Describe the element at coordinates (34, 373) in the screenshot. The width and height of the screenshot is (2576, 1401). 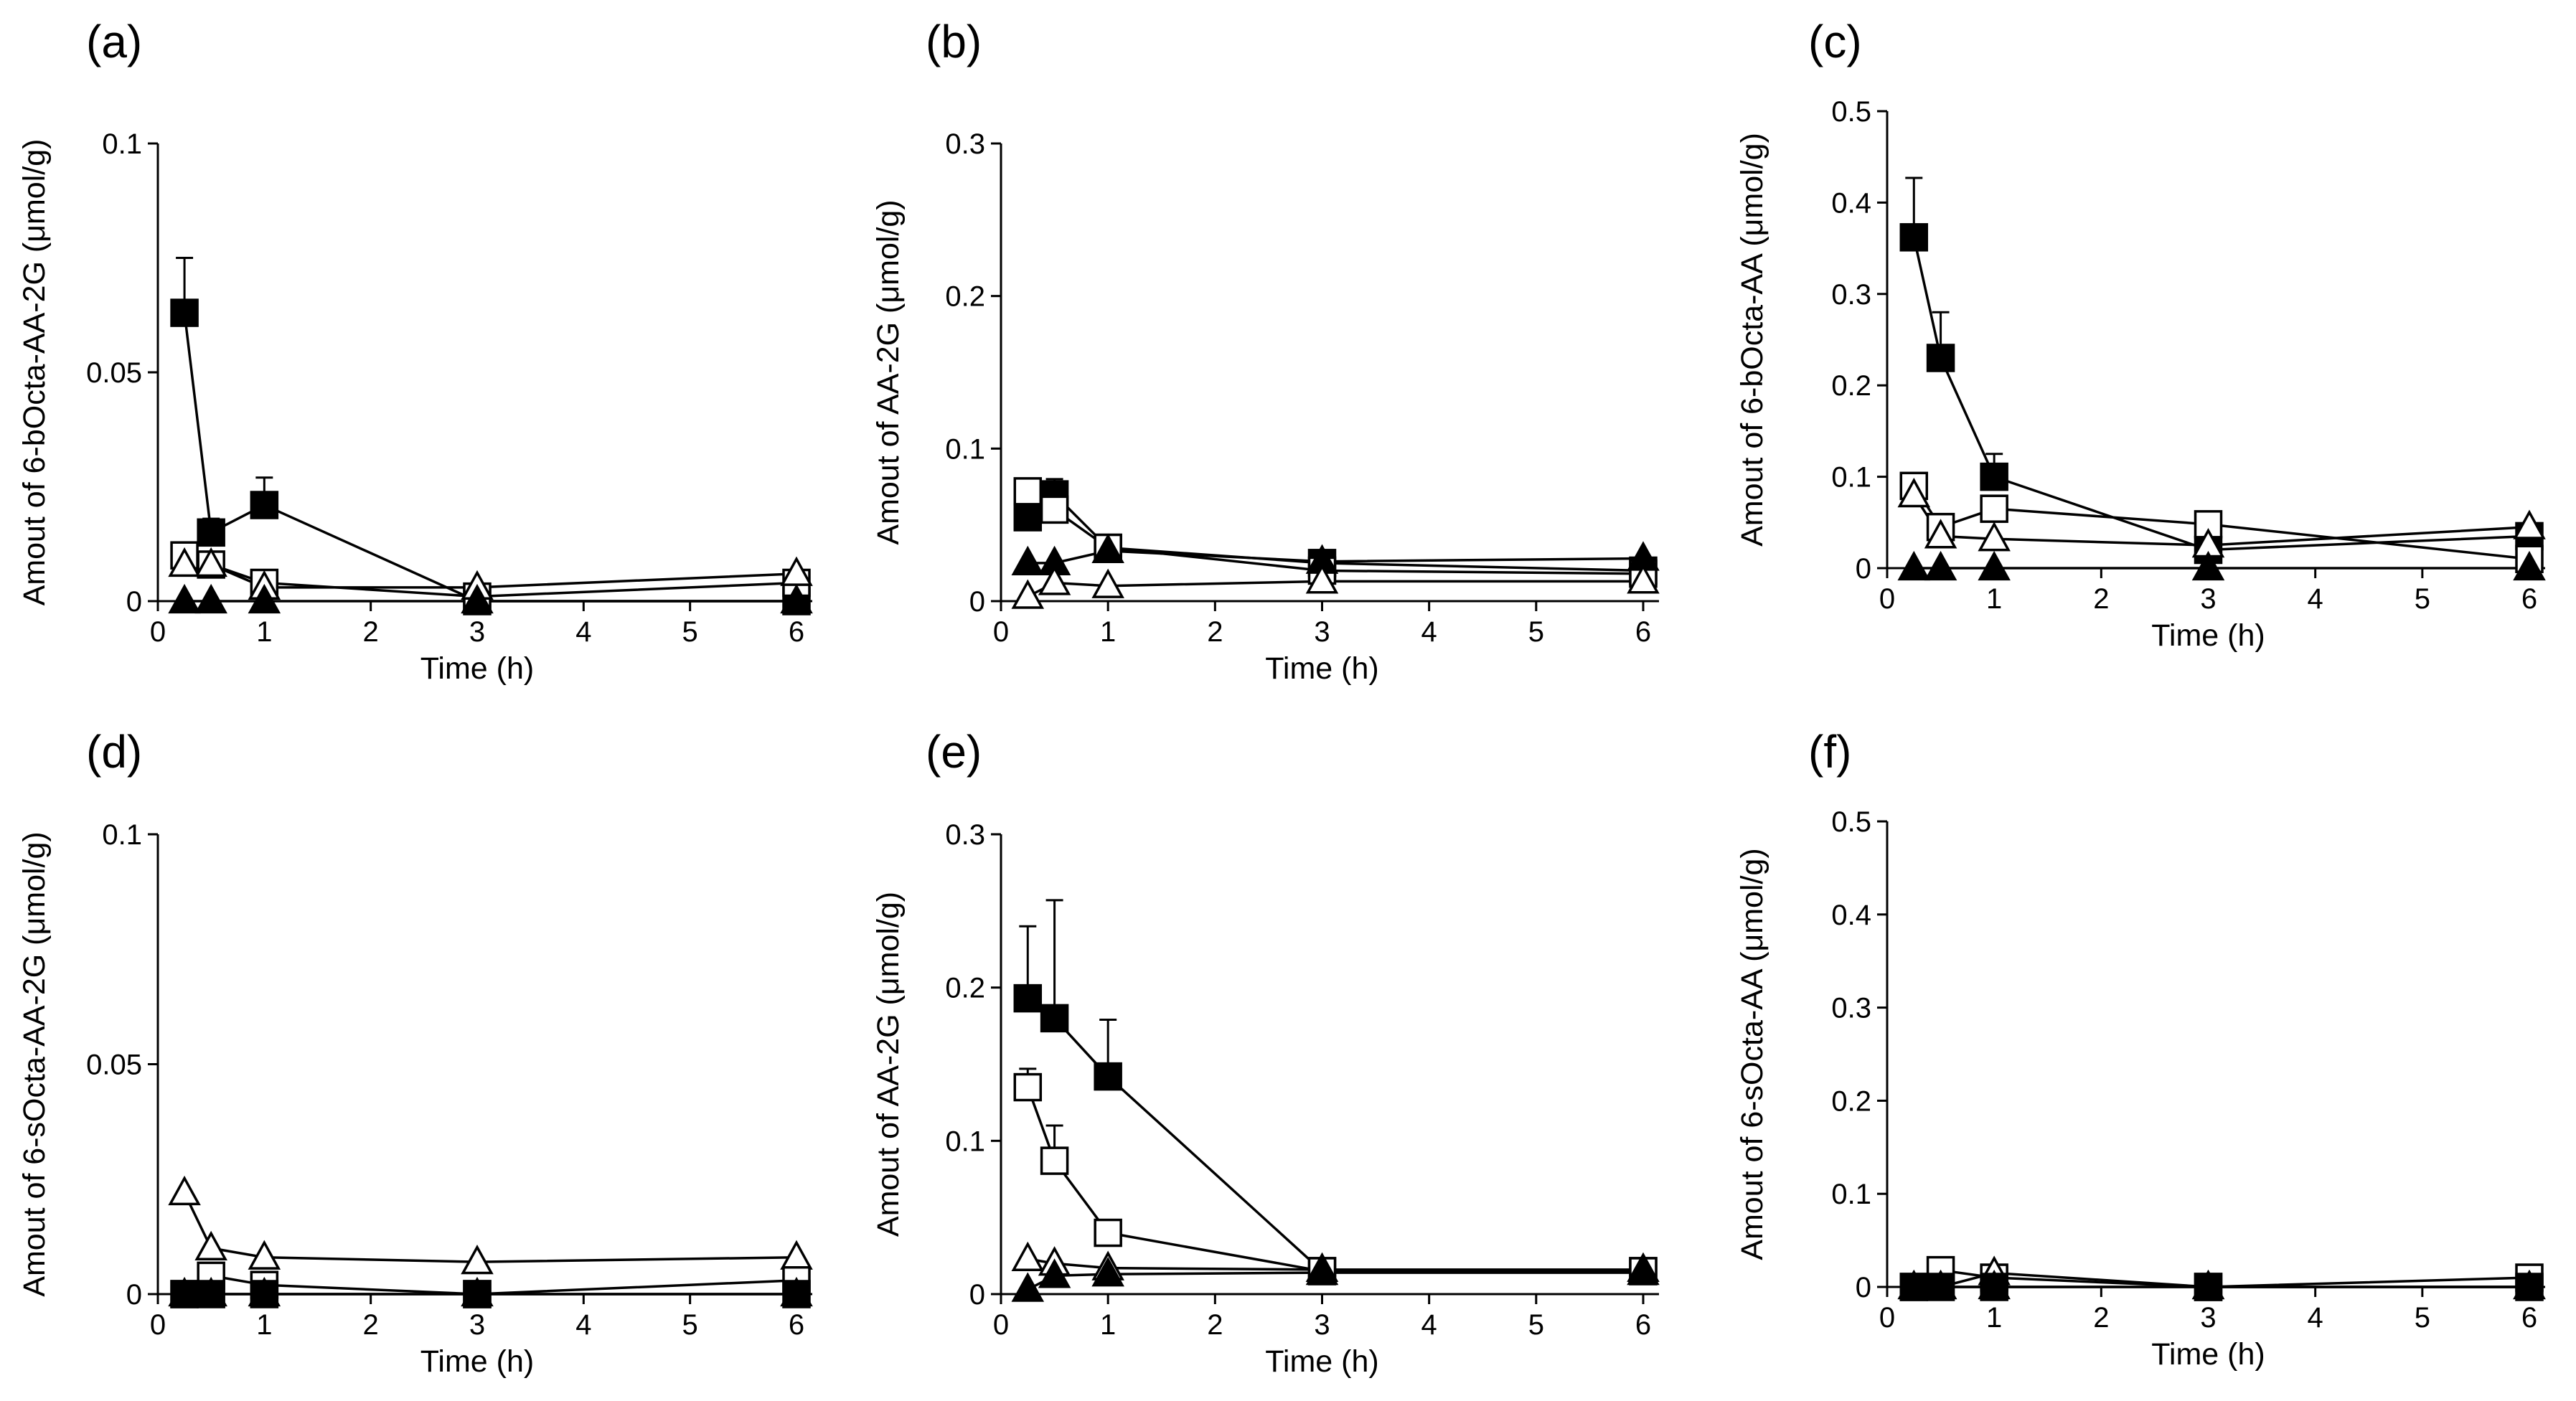
I see `y-axis-title: Amout of 6-bOcta-AA-2G (μmol/g)` at that location.